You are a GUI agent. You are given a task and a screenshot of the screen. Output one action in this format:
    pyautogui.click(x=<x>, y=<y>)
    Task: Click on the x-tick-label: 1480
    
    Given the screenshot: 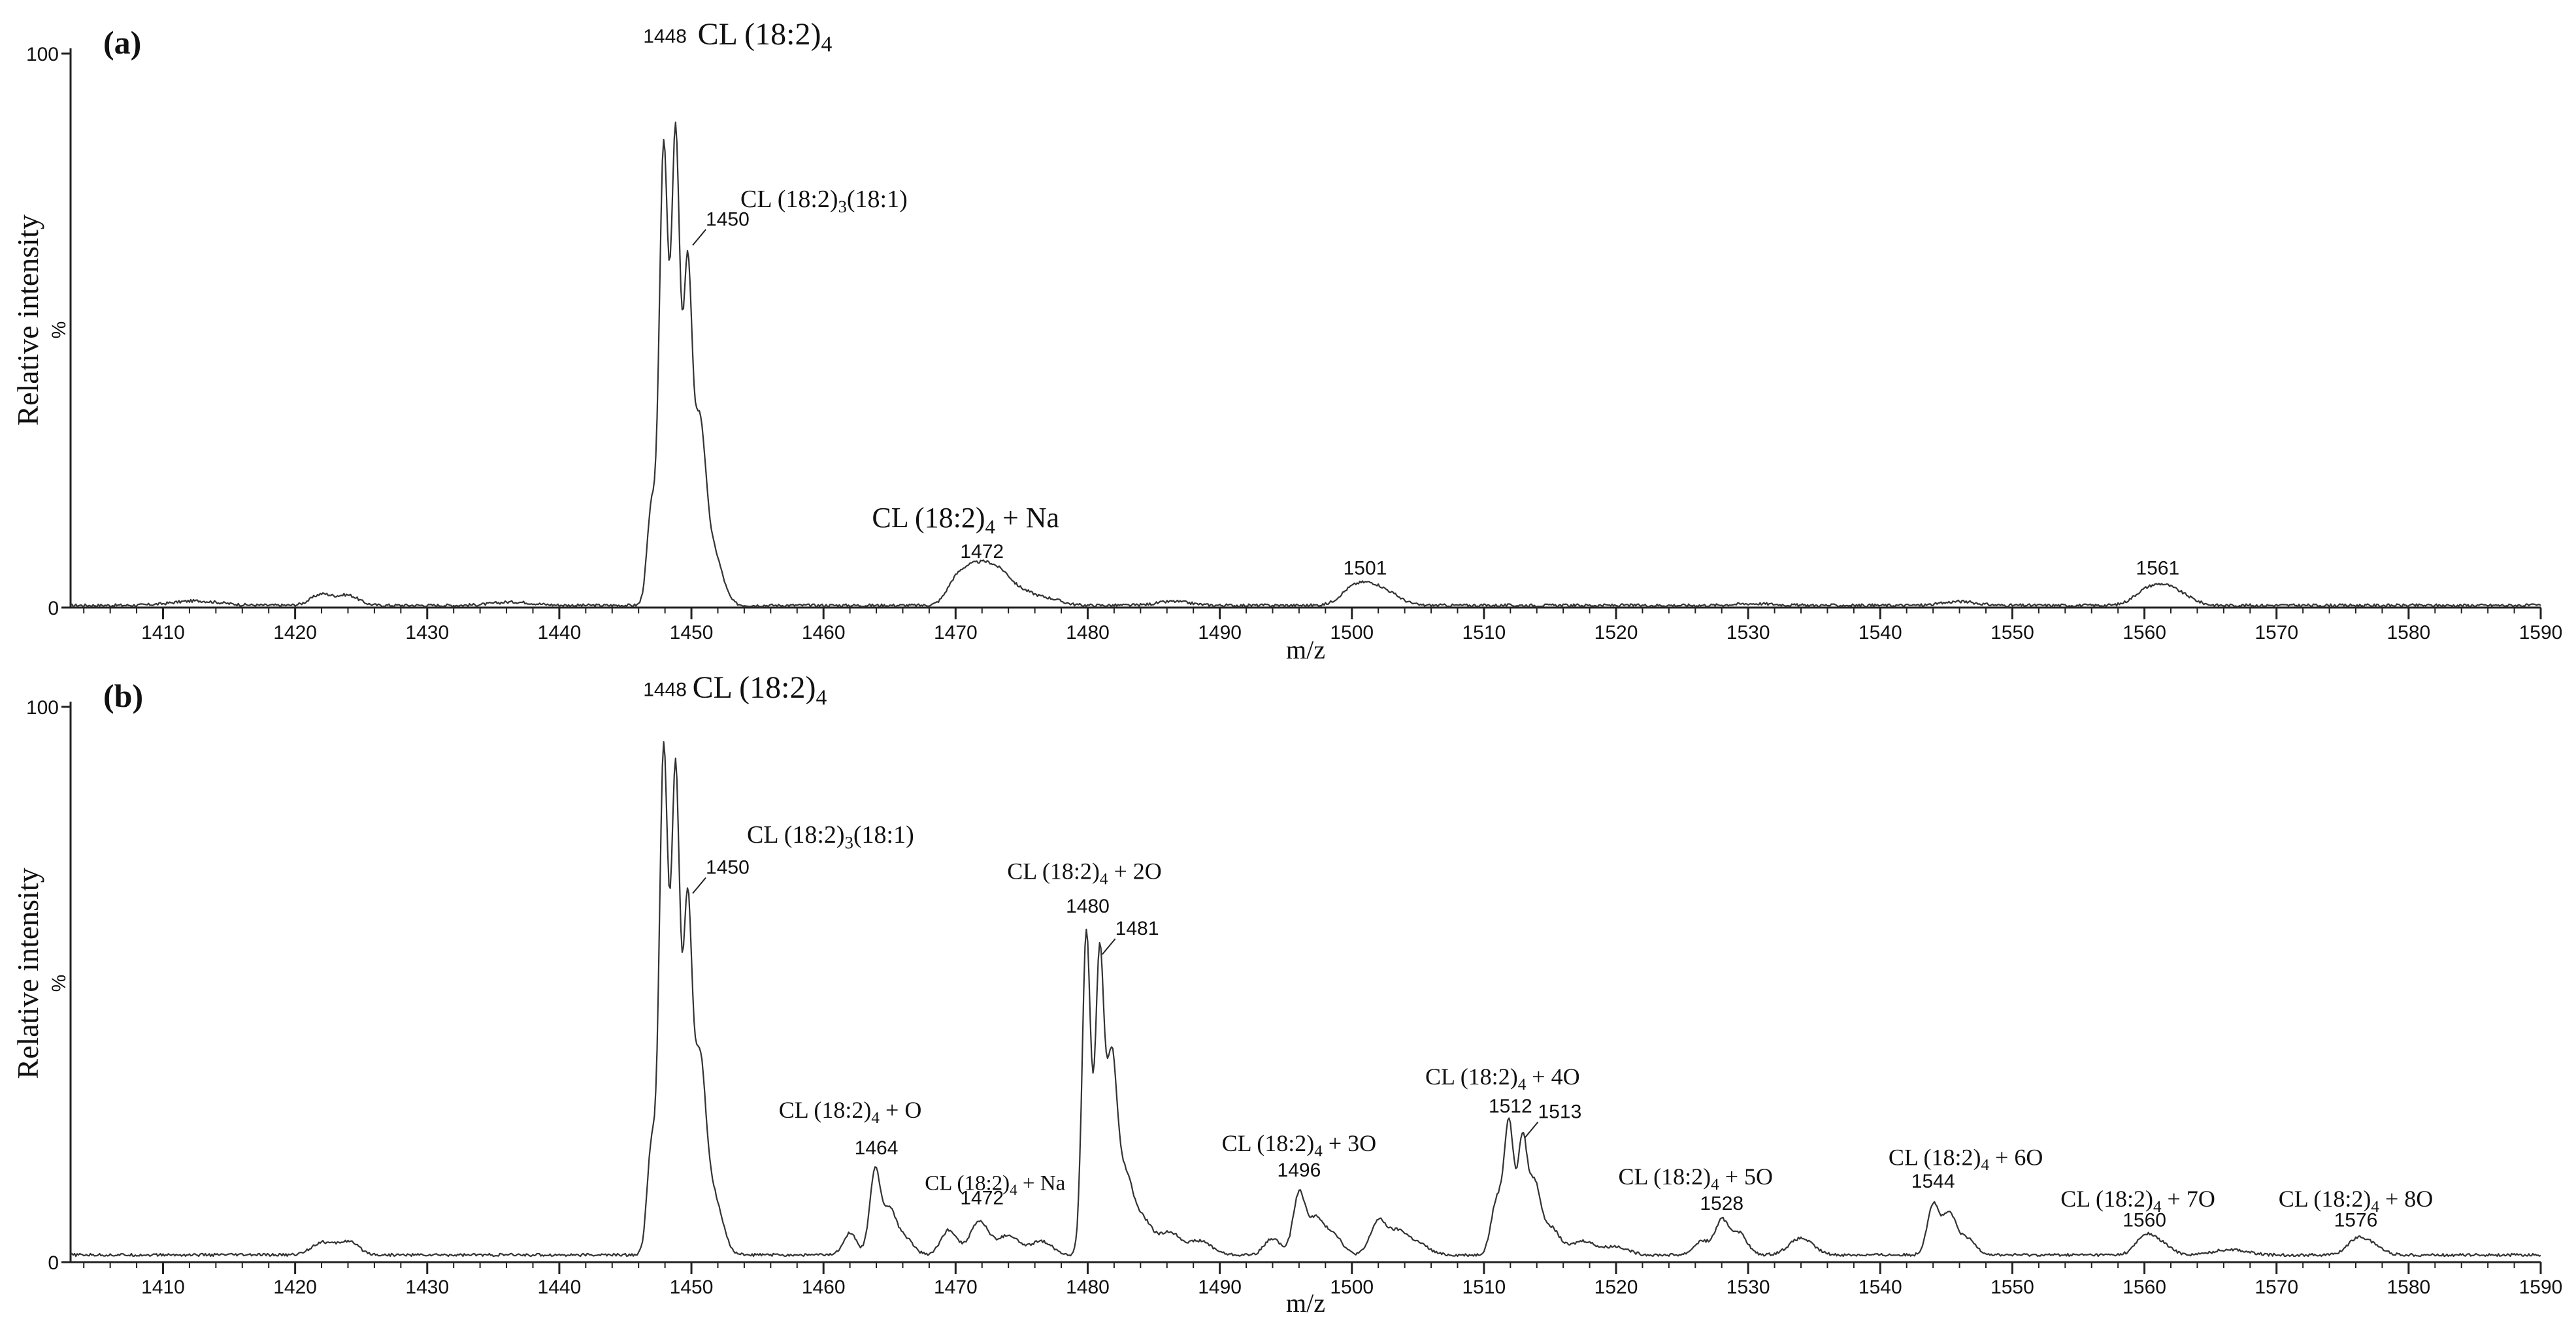 What is the action you would take?
    pyautogui.click(x=1088, y=632)
    